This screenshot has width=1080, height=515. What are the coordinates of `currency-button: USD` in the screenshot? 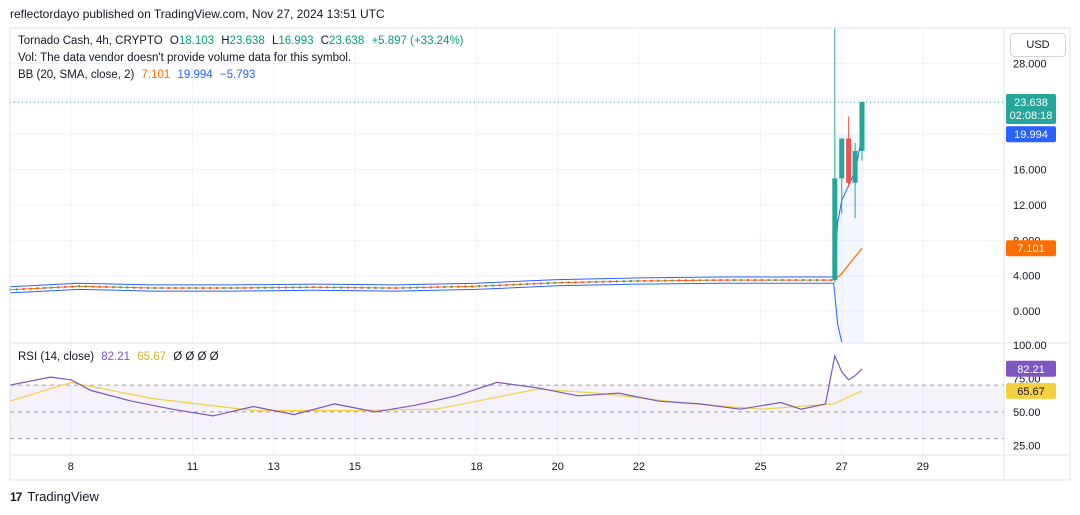 It's located at (1038, 45).